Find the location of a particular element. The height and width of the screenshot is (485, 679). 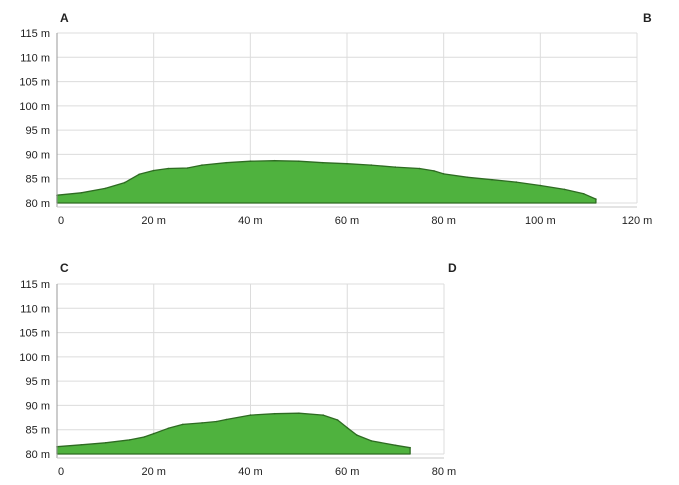

x-tick-label: 120 m is located at coordinates (637, 221).